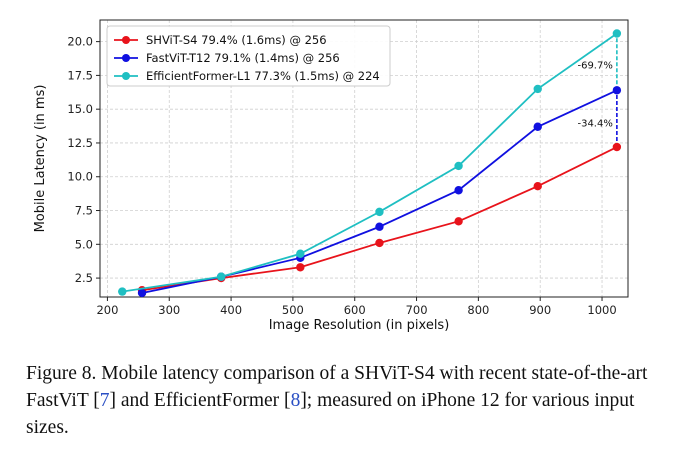 The image size is (678, 456). What do you see at coordinates (169, 310) in the screenshot?
I see `x-tick-label: 300` at bounding box center [169, 310].